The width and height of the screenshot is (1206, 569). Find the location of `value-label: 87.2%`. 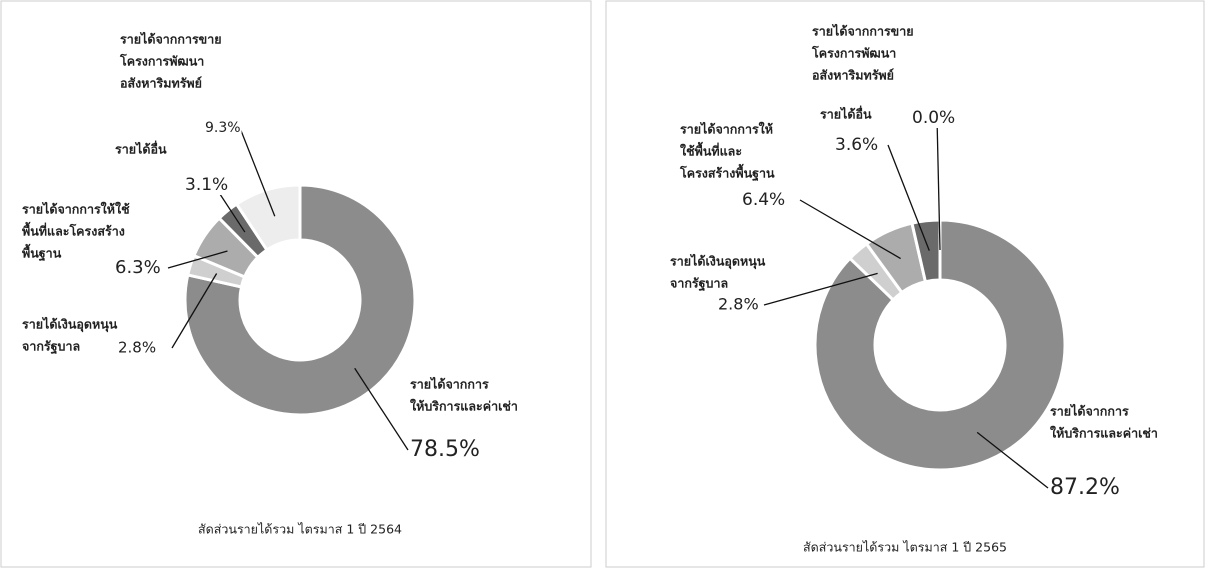

value-label: 87.2% is located at coordinates (1085, 487).